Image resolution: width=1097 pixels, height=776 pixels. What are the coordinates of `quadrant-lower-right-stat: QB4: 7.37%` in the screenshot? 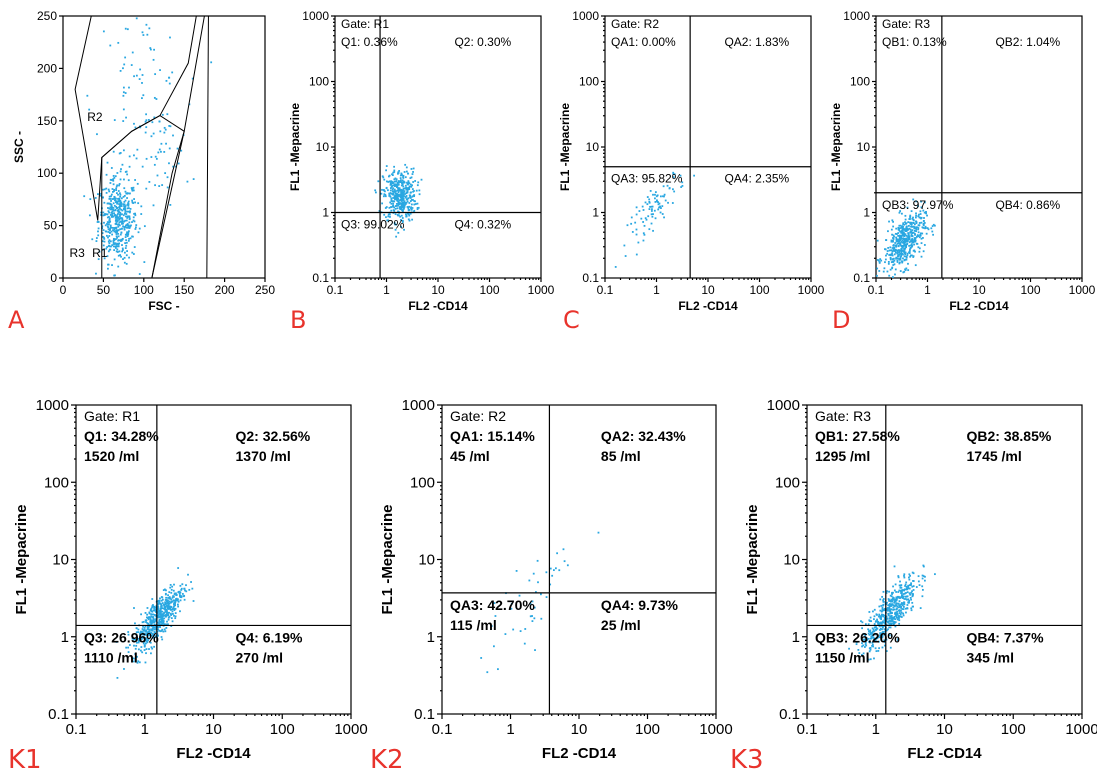 It's located at (1006, 637).